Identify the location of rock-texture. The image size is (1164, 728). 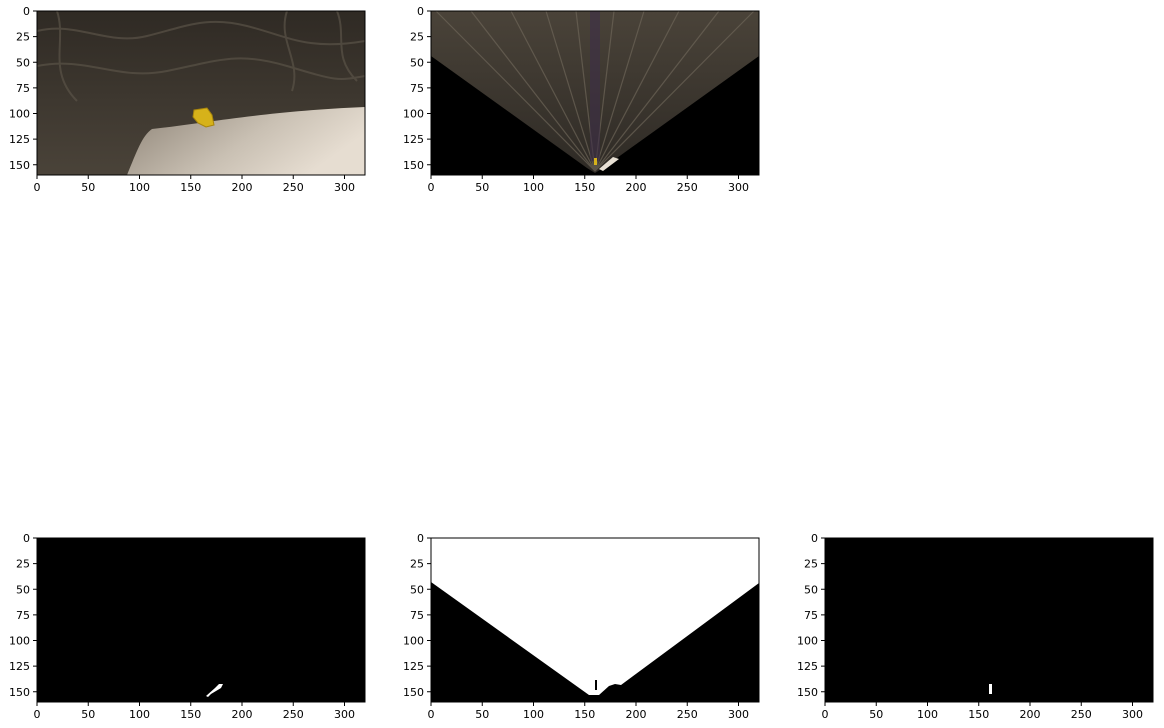
(201, 56).